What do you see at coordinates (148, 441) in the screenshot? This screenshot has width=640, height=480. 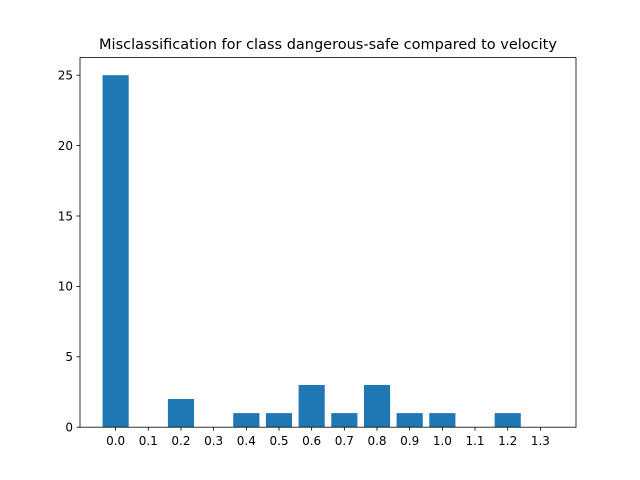 I see `x-tick-label: 0.1` at bounding box center [148, 441].